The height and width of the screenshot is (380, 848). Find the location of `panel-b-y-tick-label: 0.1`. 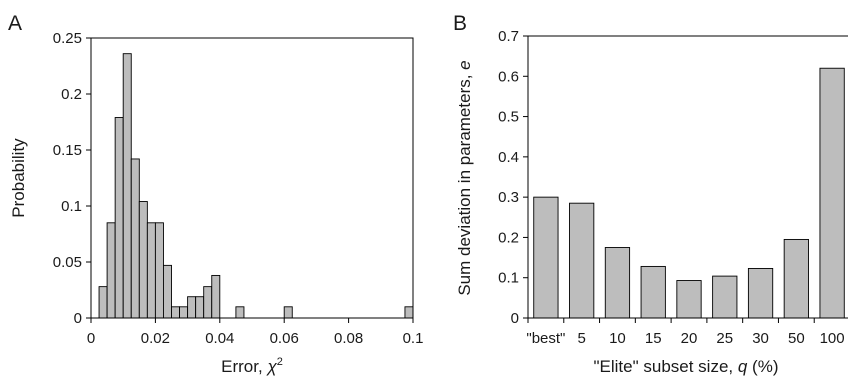

panel-b-y-tick-label: 0.1 is located at coordinates (508, 278).